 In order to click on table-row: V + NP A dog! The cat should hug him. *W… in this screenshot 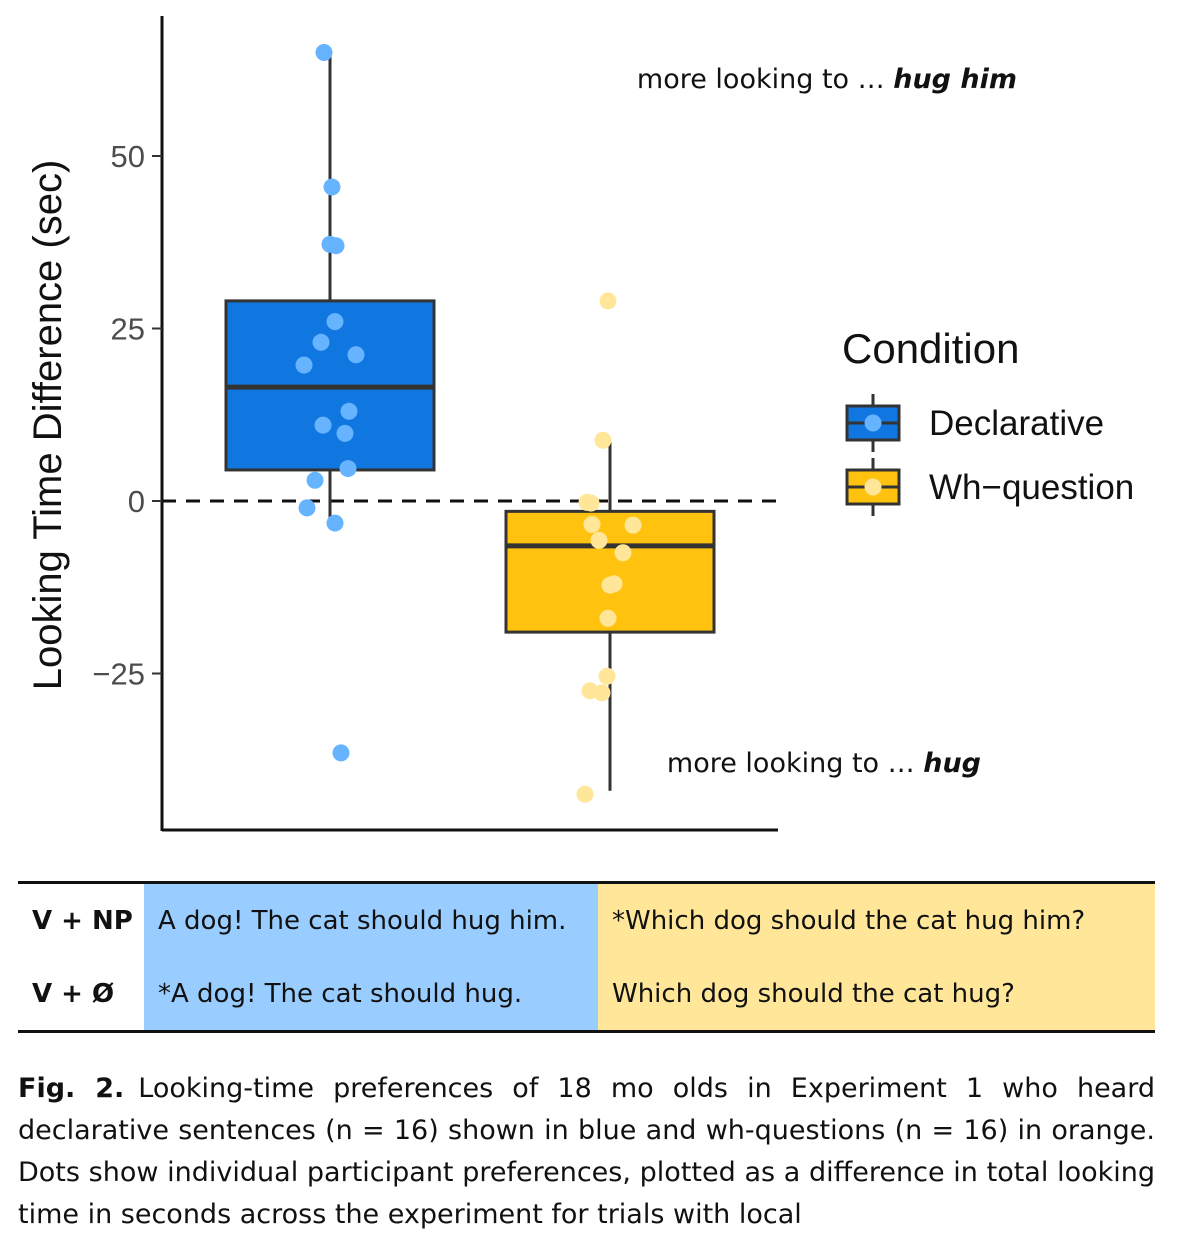, I will do `click(586, 919)`.